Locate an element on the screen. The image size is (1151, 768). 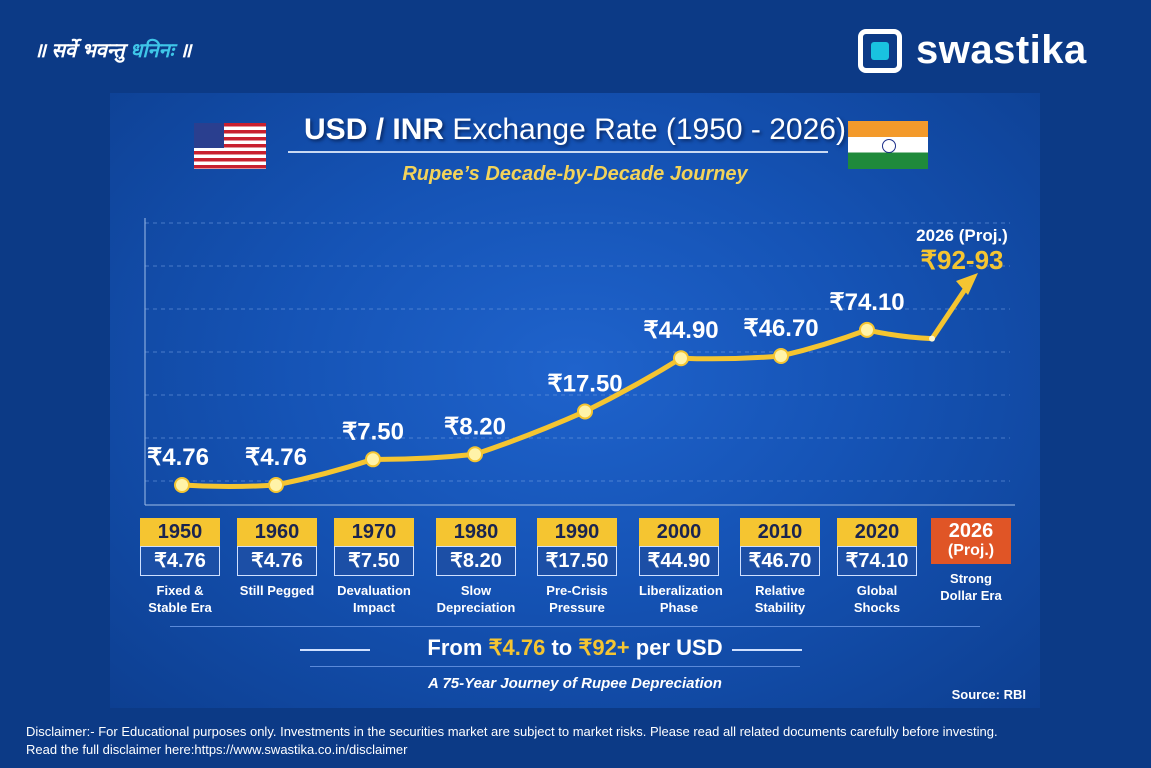
swastika-logo: swastika is located at coordinates (972, 50).